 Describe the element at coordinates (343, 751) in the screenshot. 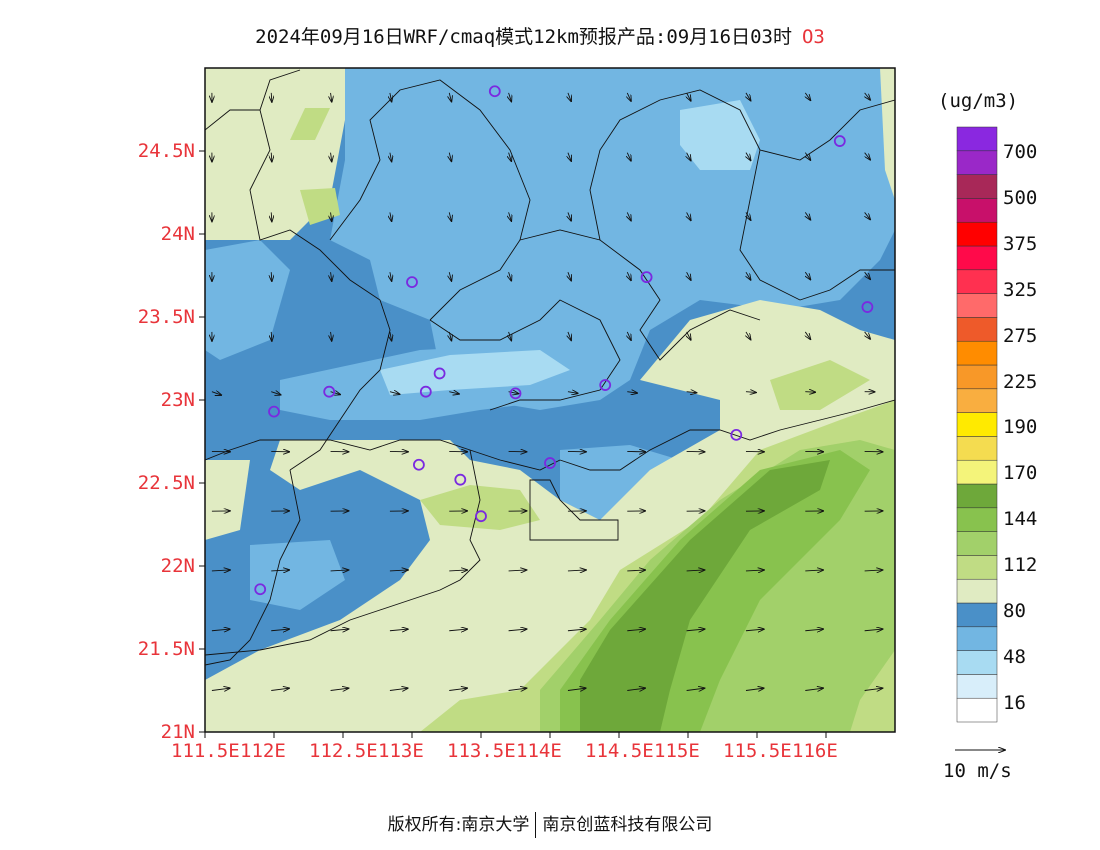

I see `lon-label: 112.5E` at that location.